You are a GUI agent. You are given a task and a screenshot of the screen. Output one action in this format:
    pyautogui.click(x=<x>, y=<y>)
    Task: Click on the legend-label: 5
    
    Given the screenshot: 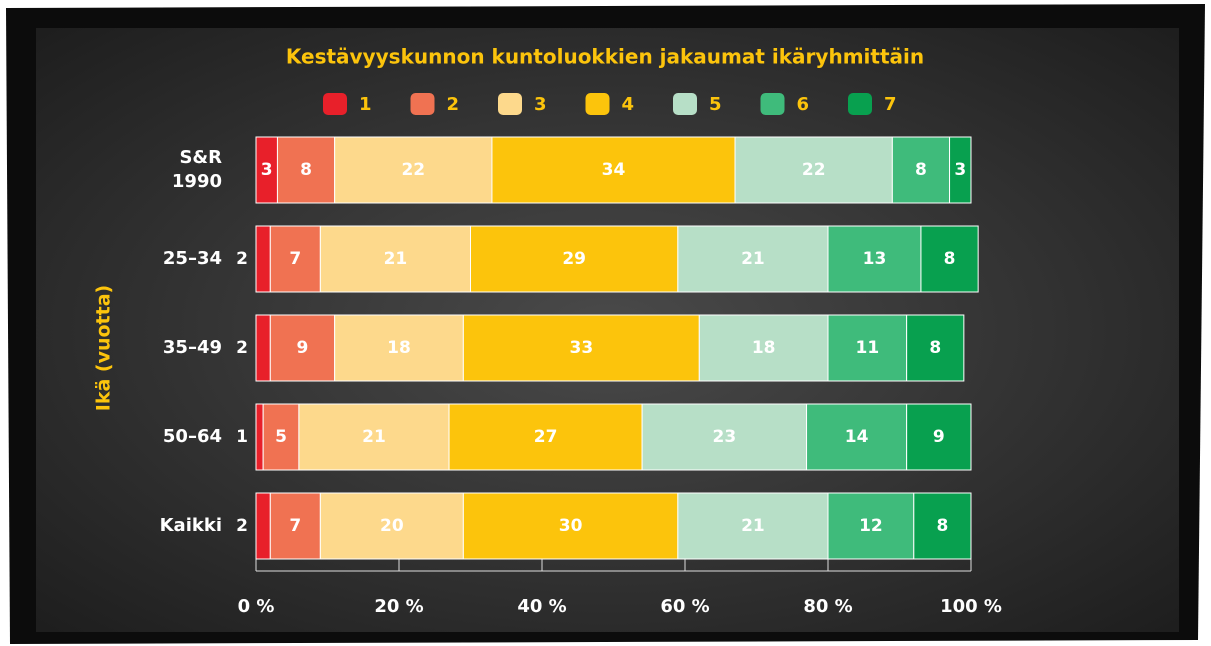 What is the action you would take?
    pyautogui.click(x=715, y=104)
    